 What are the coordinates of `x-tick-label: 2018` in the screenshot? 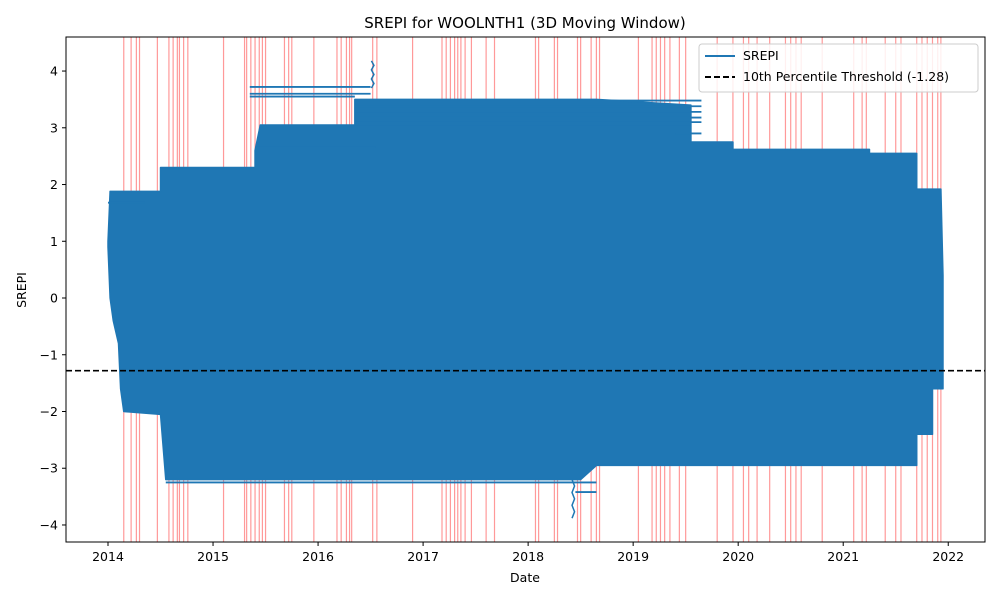 It's located at (528, 556).